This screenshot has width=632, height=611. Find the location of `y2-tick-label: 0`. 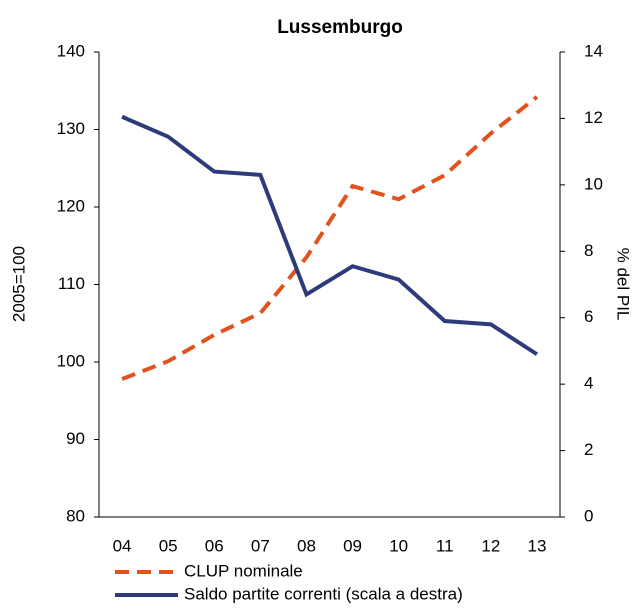

y2-tick-label: 0 is located at coordinates (588, 515).